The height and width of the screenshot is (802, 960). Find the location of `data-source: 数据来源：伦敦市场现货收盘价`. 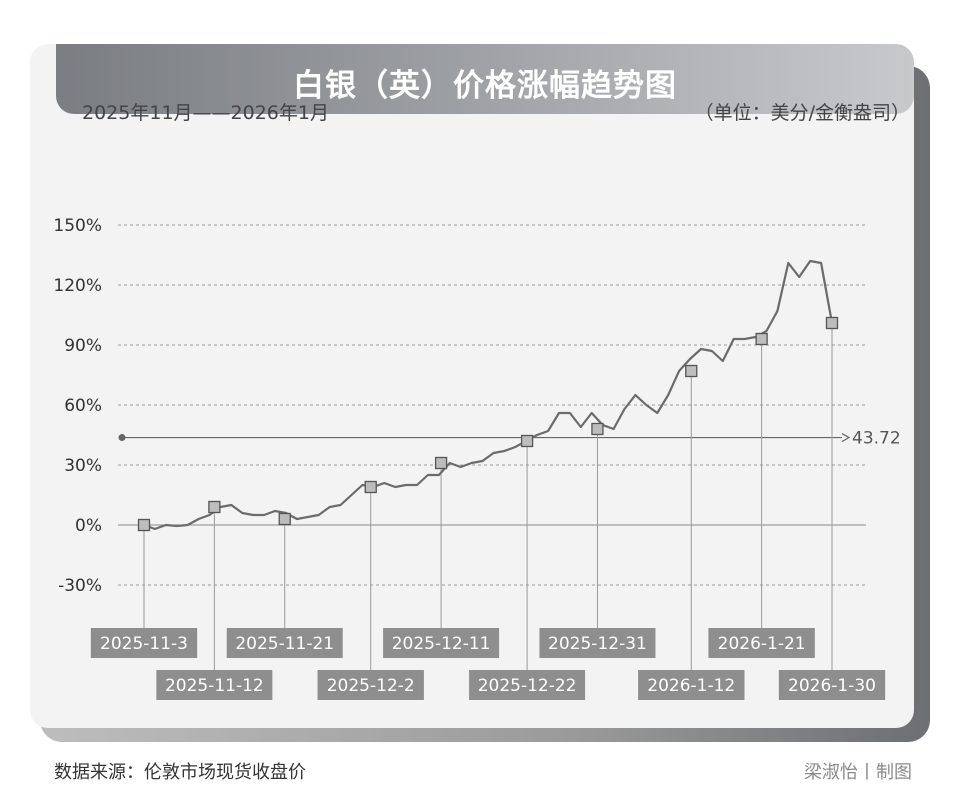

data-source: 数据来源：伦敦市场现货收盘价 is located at coordinates (180, 772).